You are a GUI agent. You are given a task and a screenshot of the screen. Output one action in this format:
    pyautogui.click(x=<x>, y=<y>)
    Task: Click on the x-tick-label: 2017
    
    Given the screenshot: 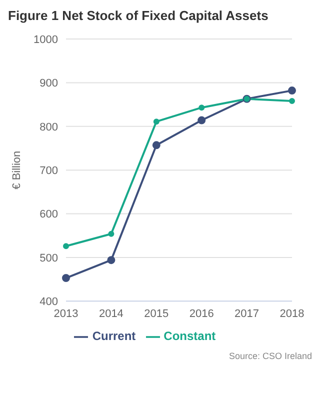 What is the action you would take?
    pyautogui.click(x=247, y=314)
    